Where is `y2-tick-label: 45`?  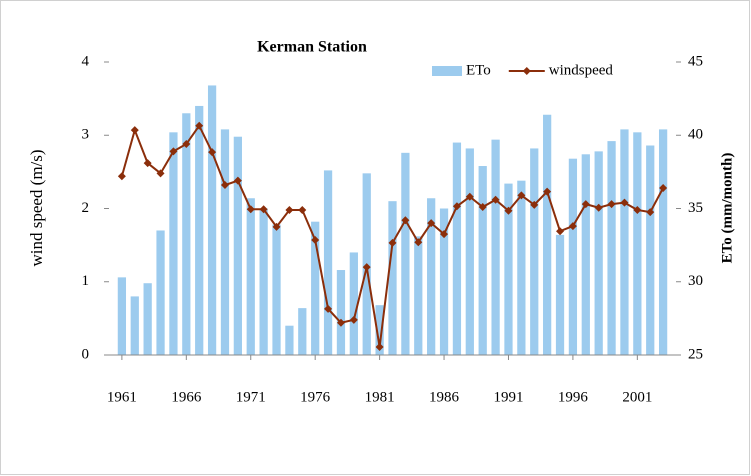 y2-tick-label: 45 is located at coordinates (695, 61).